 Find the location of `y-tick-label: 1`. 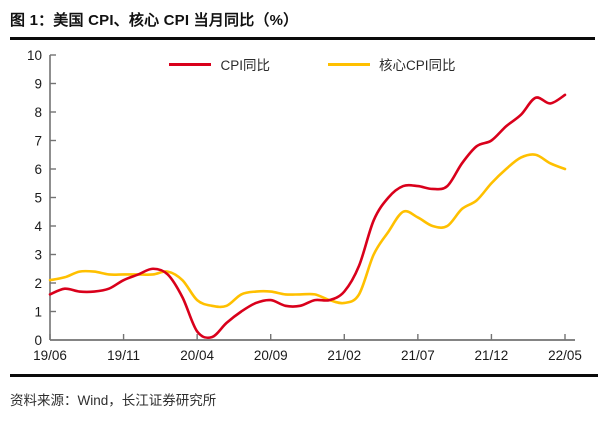

y-tick-label: 1 is located at coordinates (38, 311).